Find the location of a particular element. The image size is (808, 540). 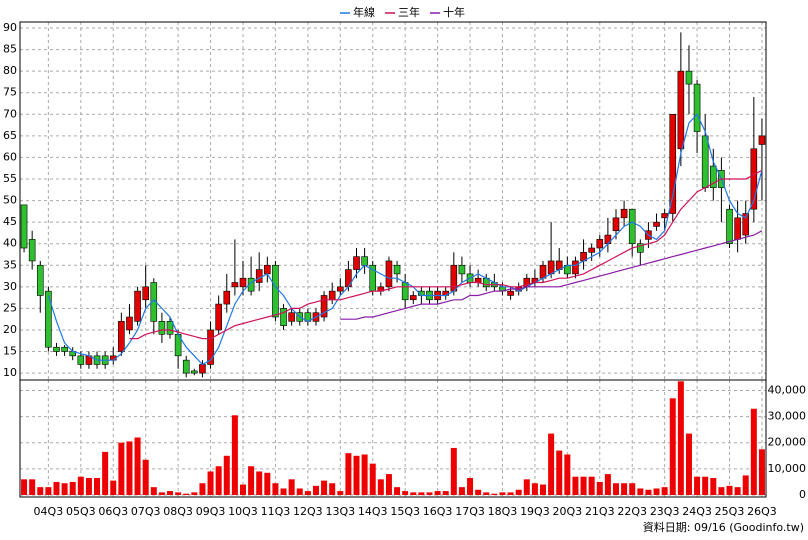

y-tick-label: 25 is located at coordinates (10, 307).